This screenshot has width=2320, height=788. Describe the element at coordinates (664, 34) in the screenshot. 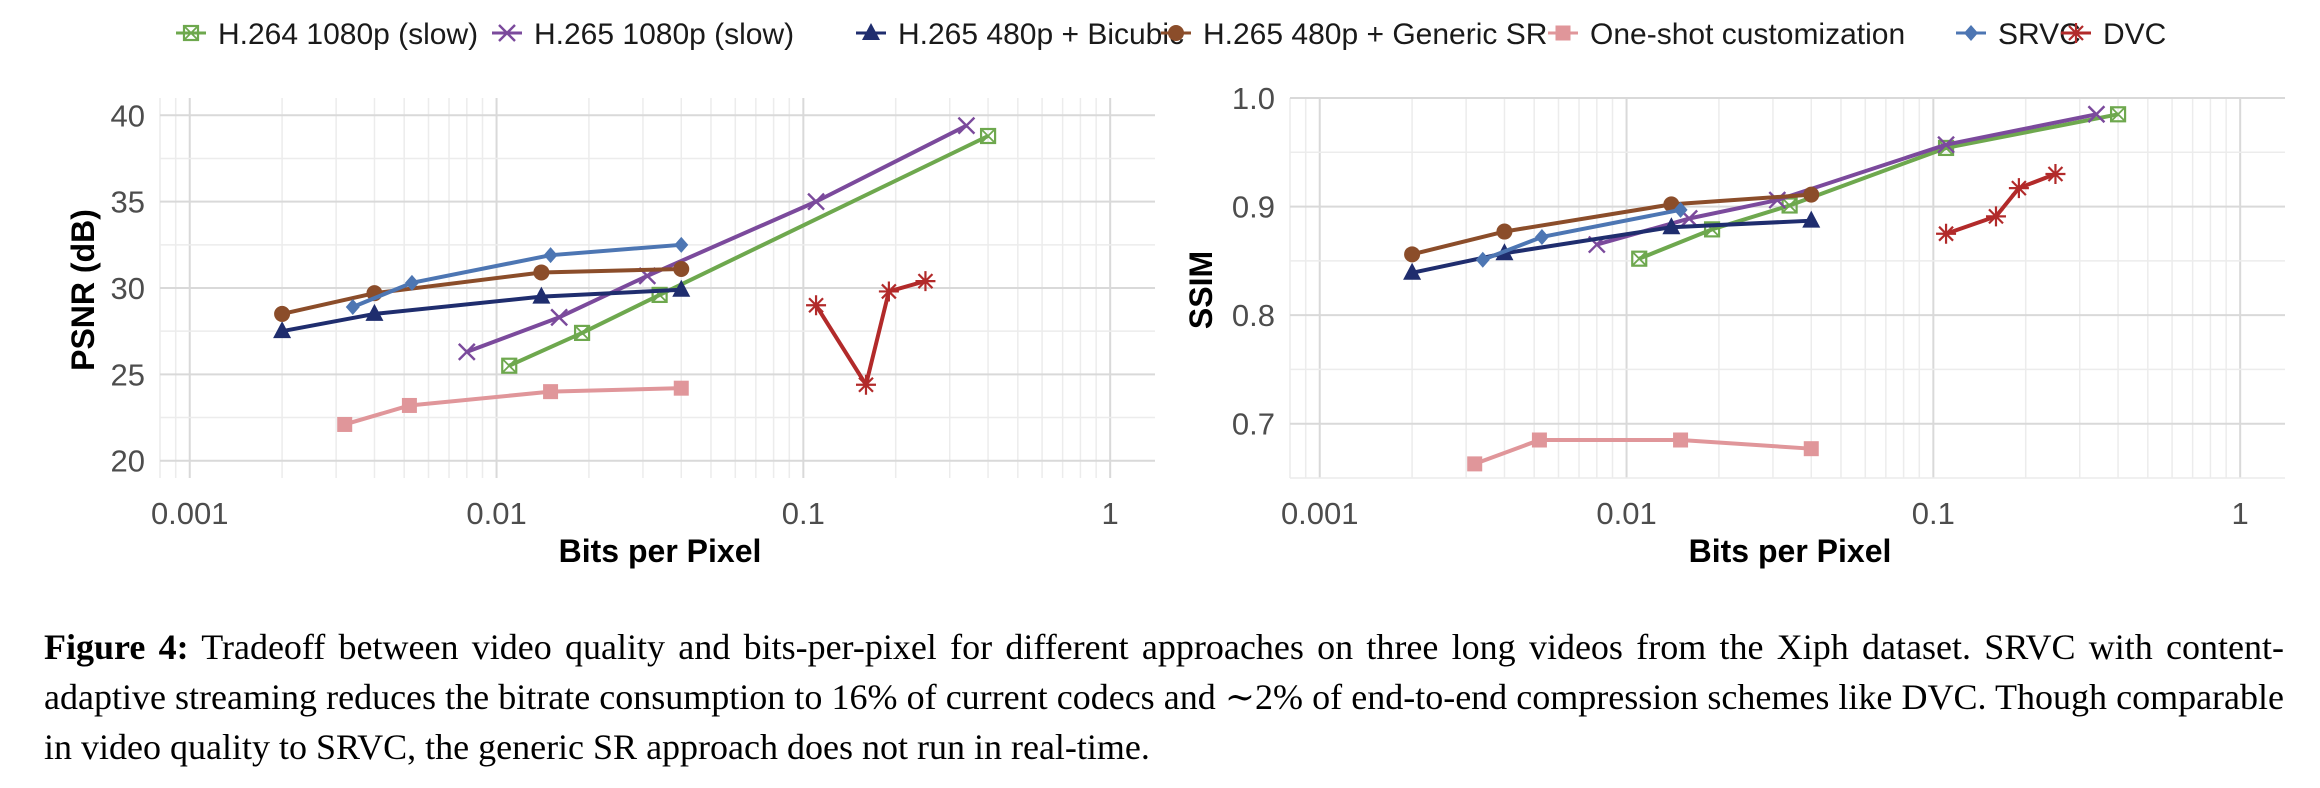

I see `legend-label-h-265-1080p-slow: H.265 1080p (slow)` at that location.